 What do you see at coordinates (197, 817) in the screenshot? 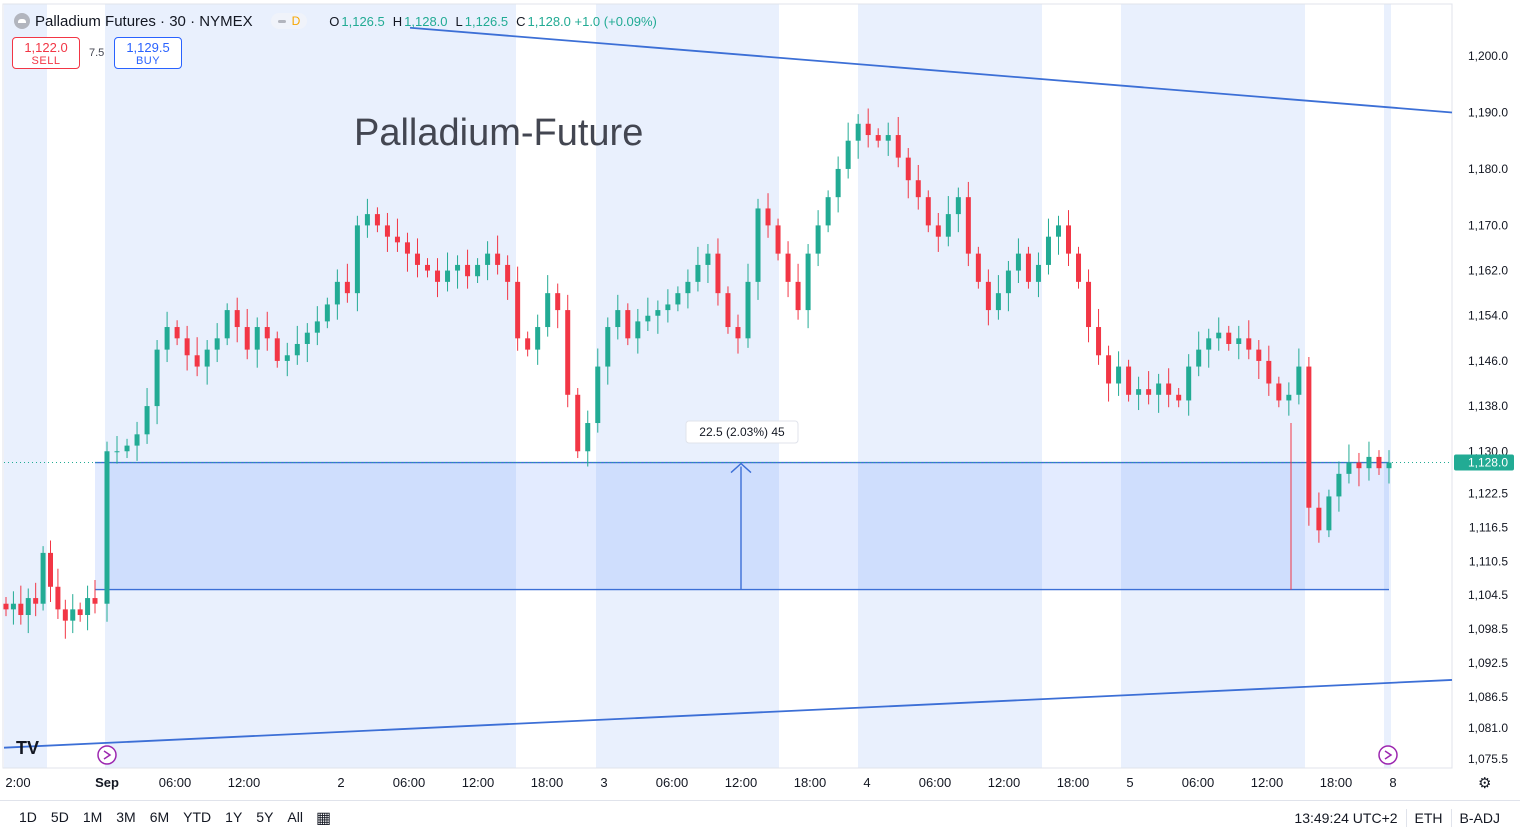
I see `range-ytd: YTD` at bounding box center [197, 817].